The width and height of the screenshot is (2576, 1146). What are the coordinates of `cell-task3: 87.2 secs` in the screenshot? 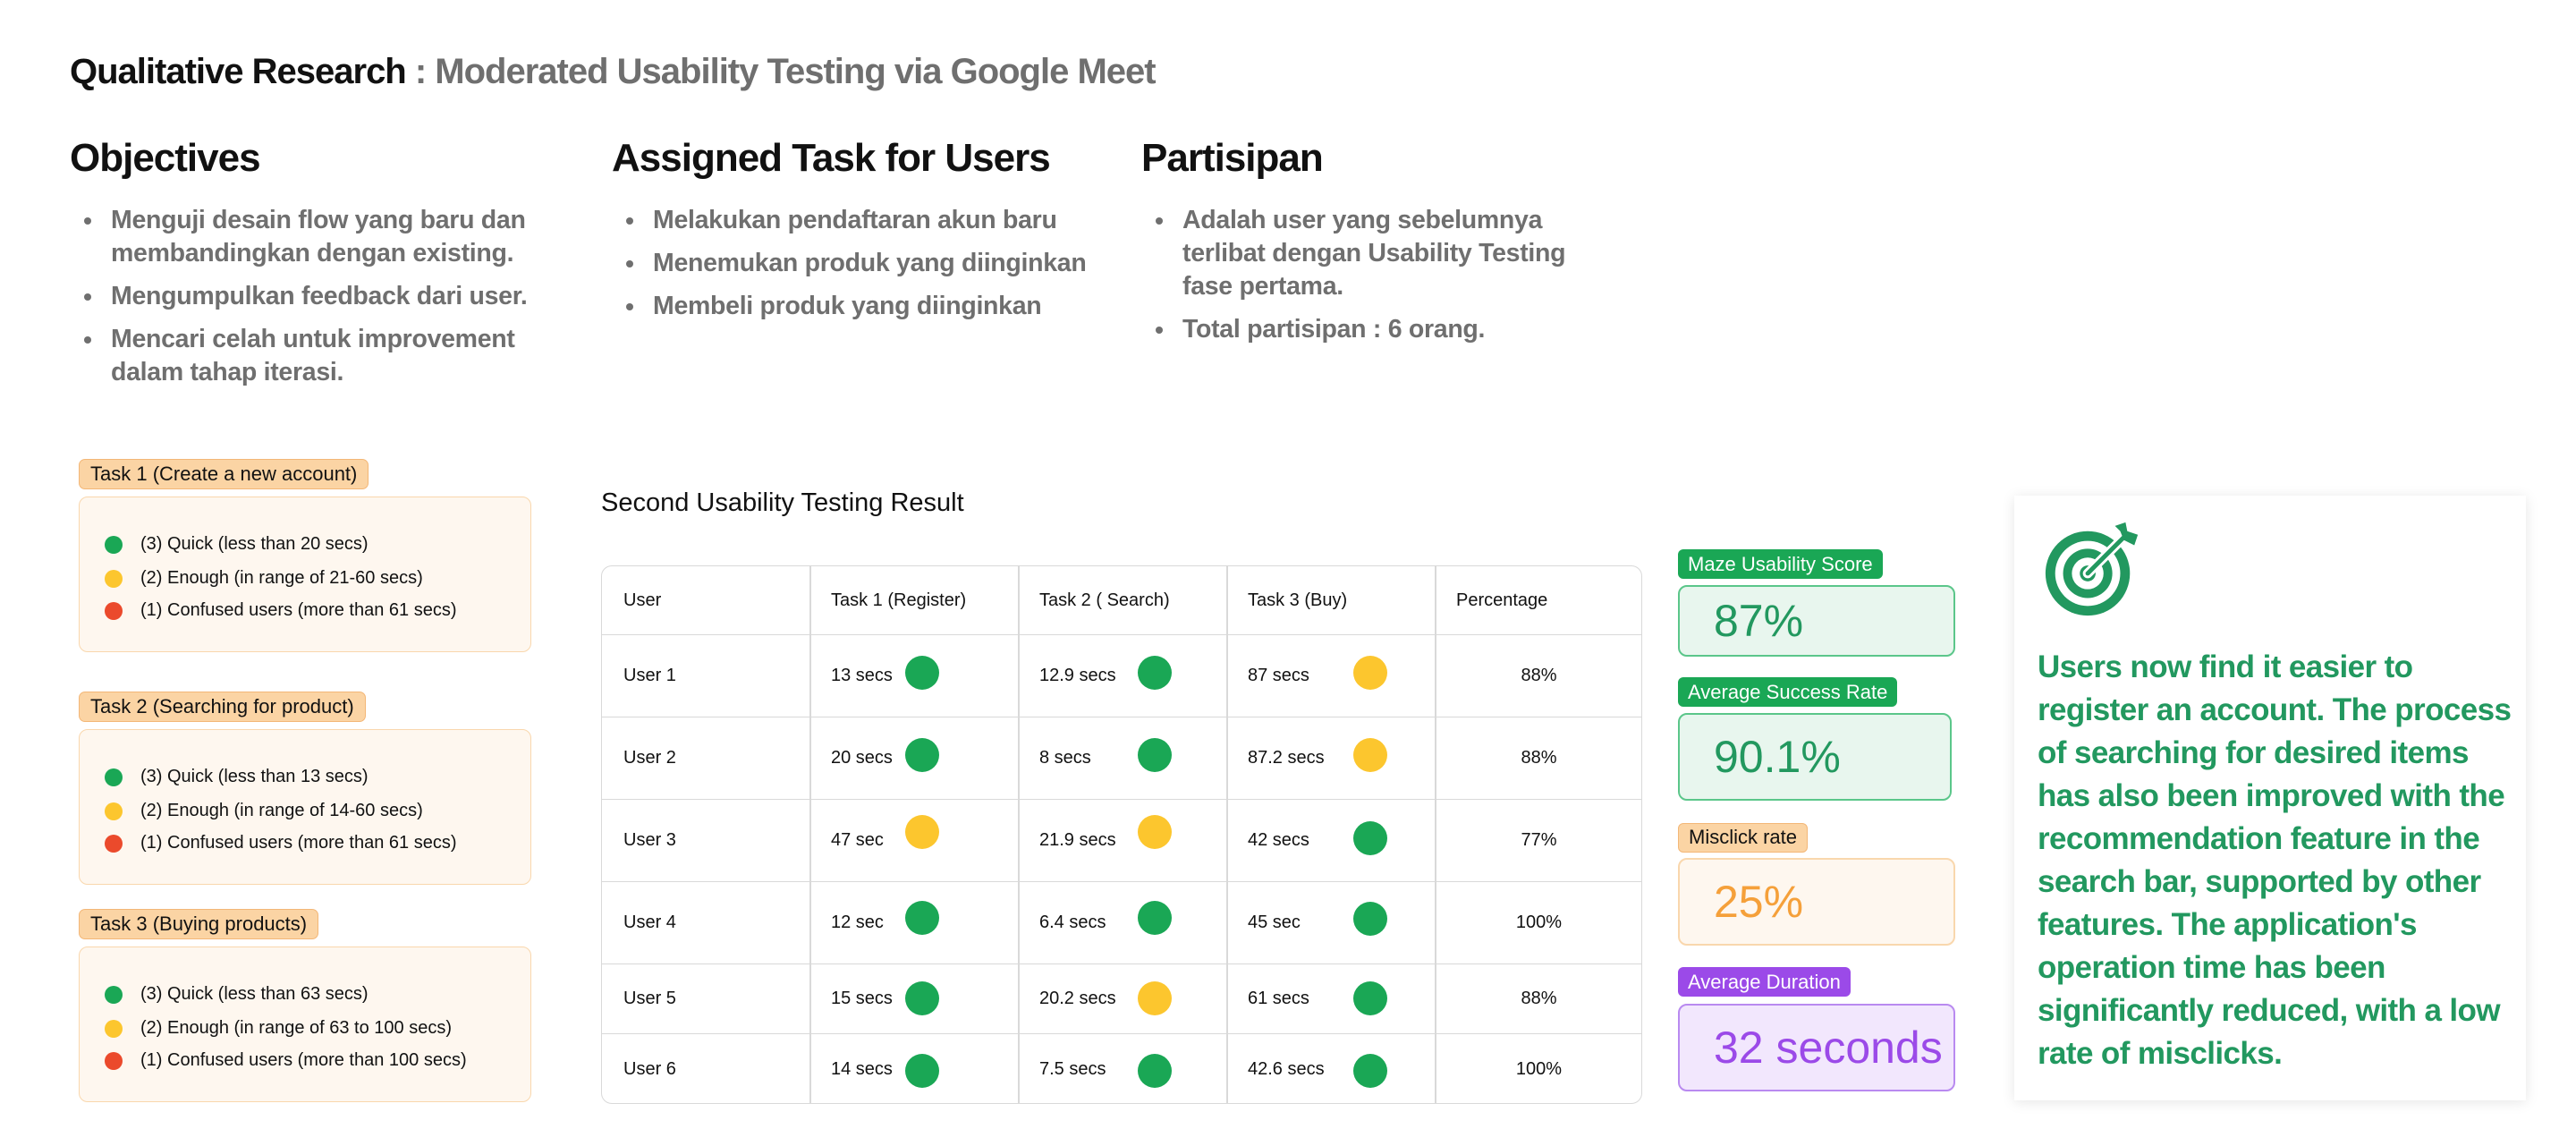 It's located at (1286, 758).